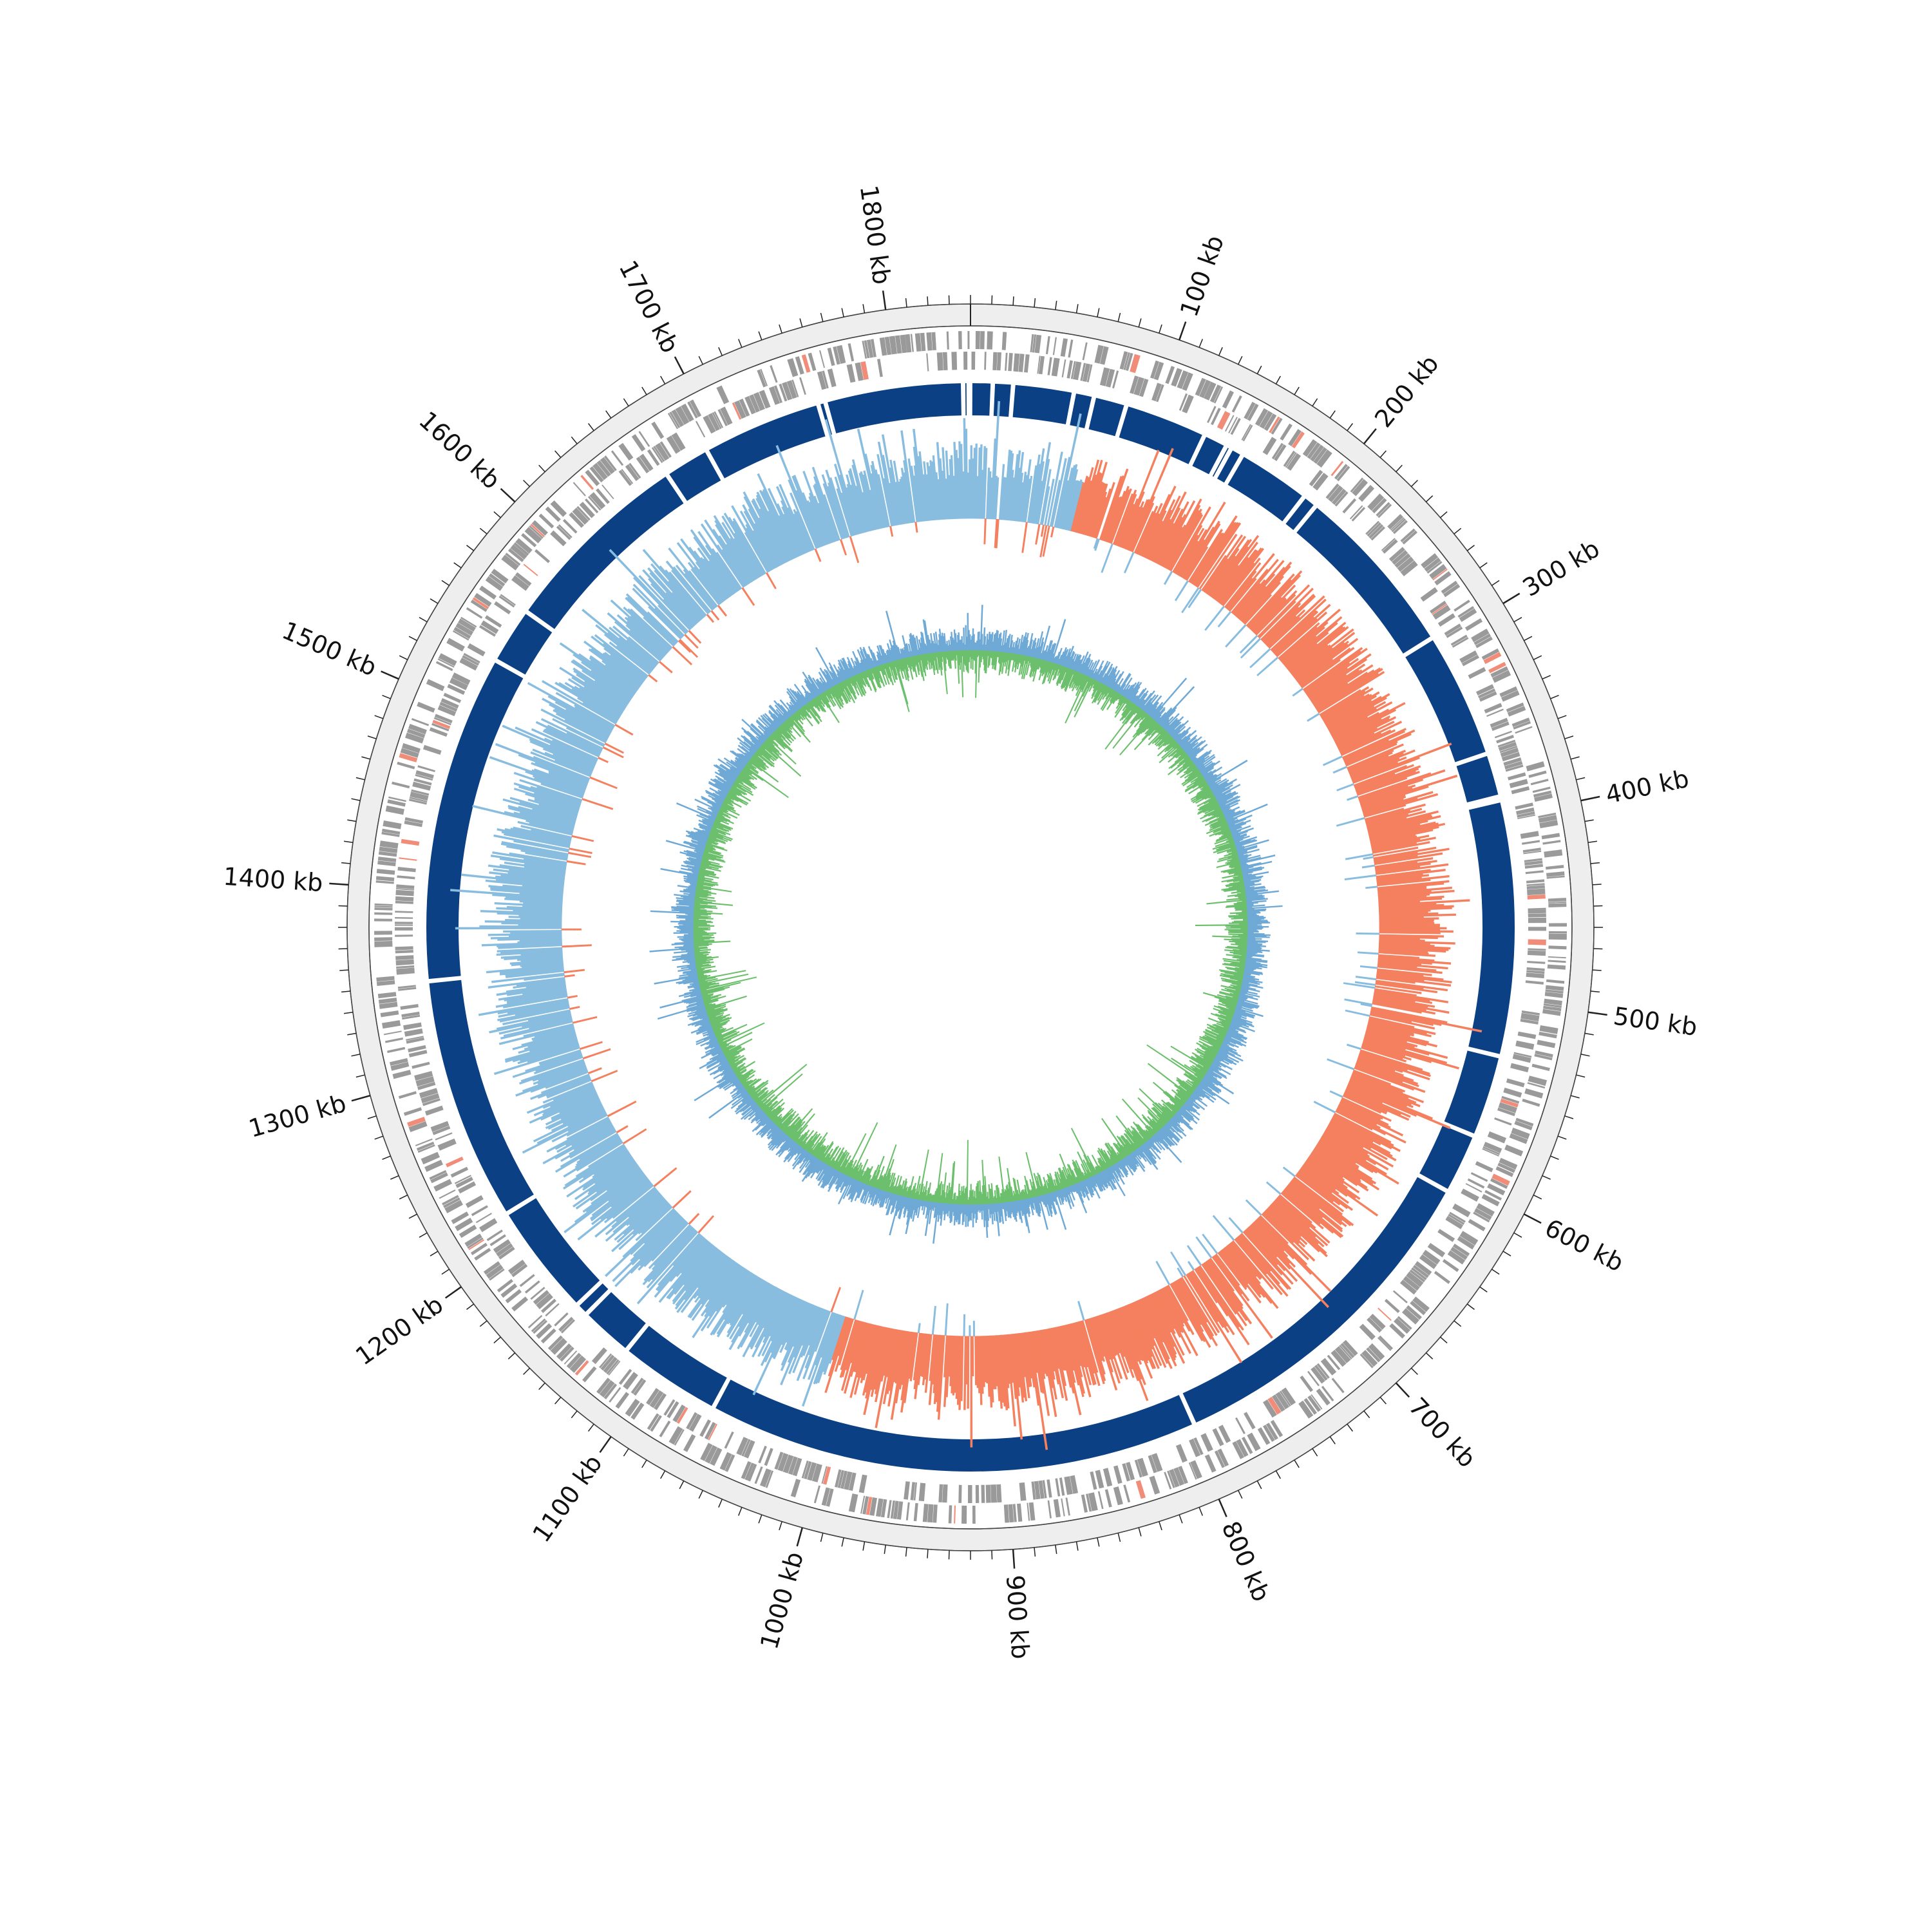 This screenshot has height=1932, width=1932. Describe the element at coordinates (1202, 277) in the screenshot. I see `tick-label: 100 kb` at that location.